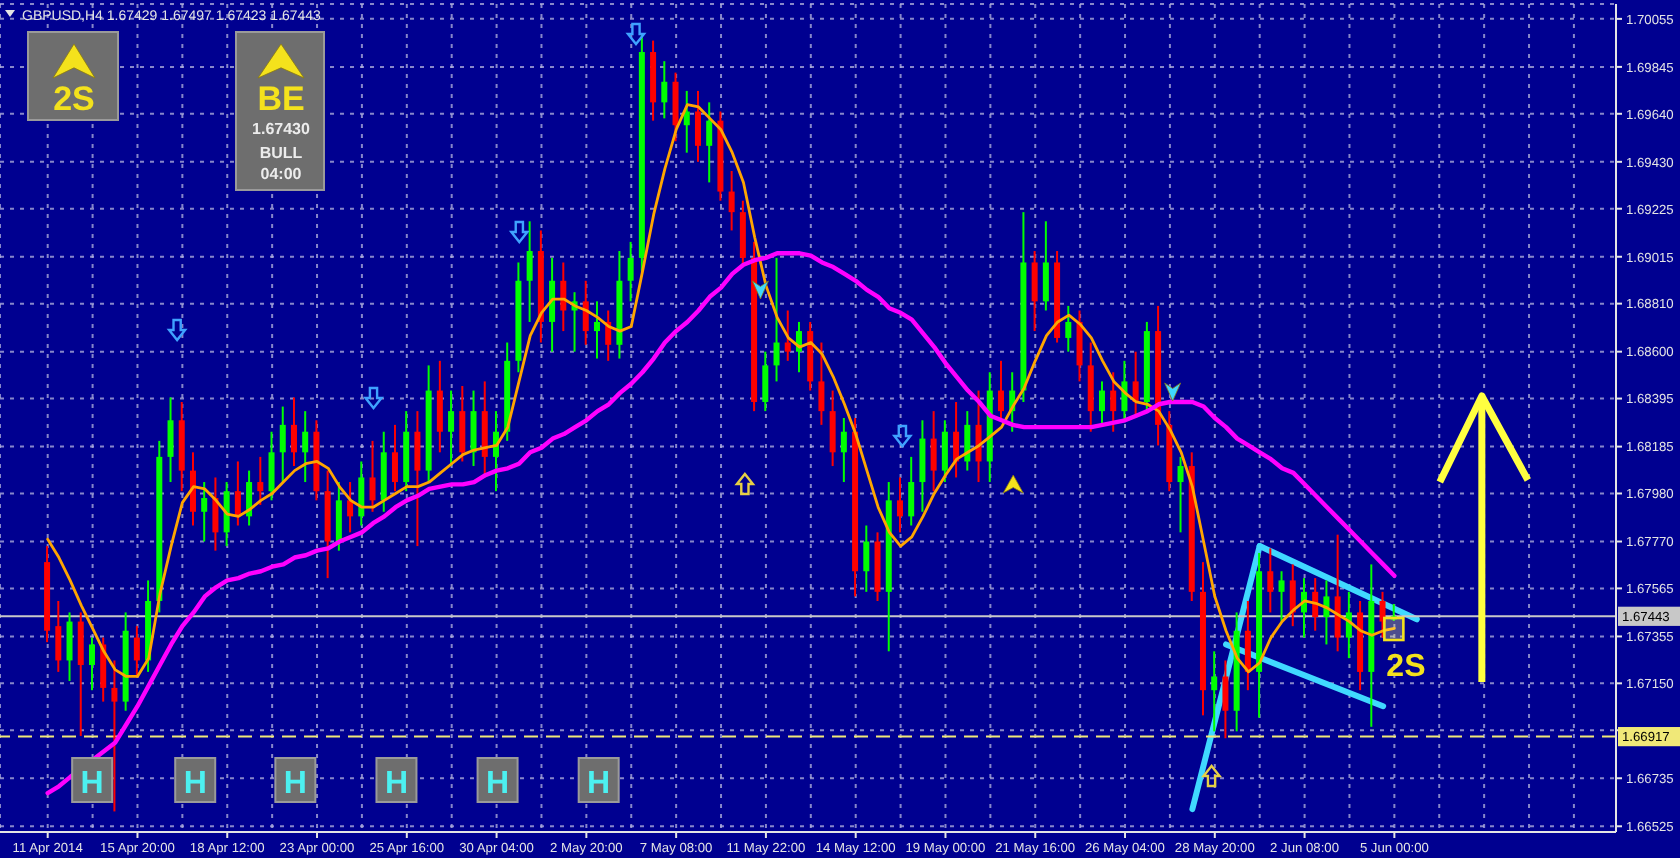 The width and height of the screenshot is (1680, 858). What do you see at coordinates (281, 99) in the screenshot?
I see `annotation: BE` at bounding box center [281, 99].